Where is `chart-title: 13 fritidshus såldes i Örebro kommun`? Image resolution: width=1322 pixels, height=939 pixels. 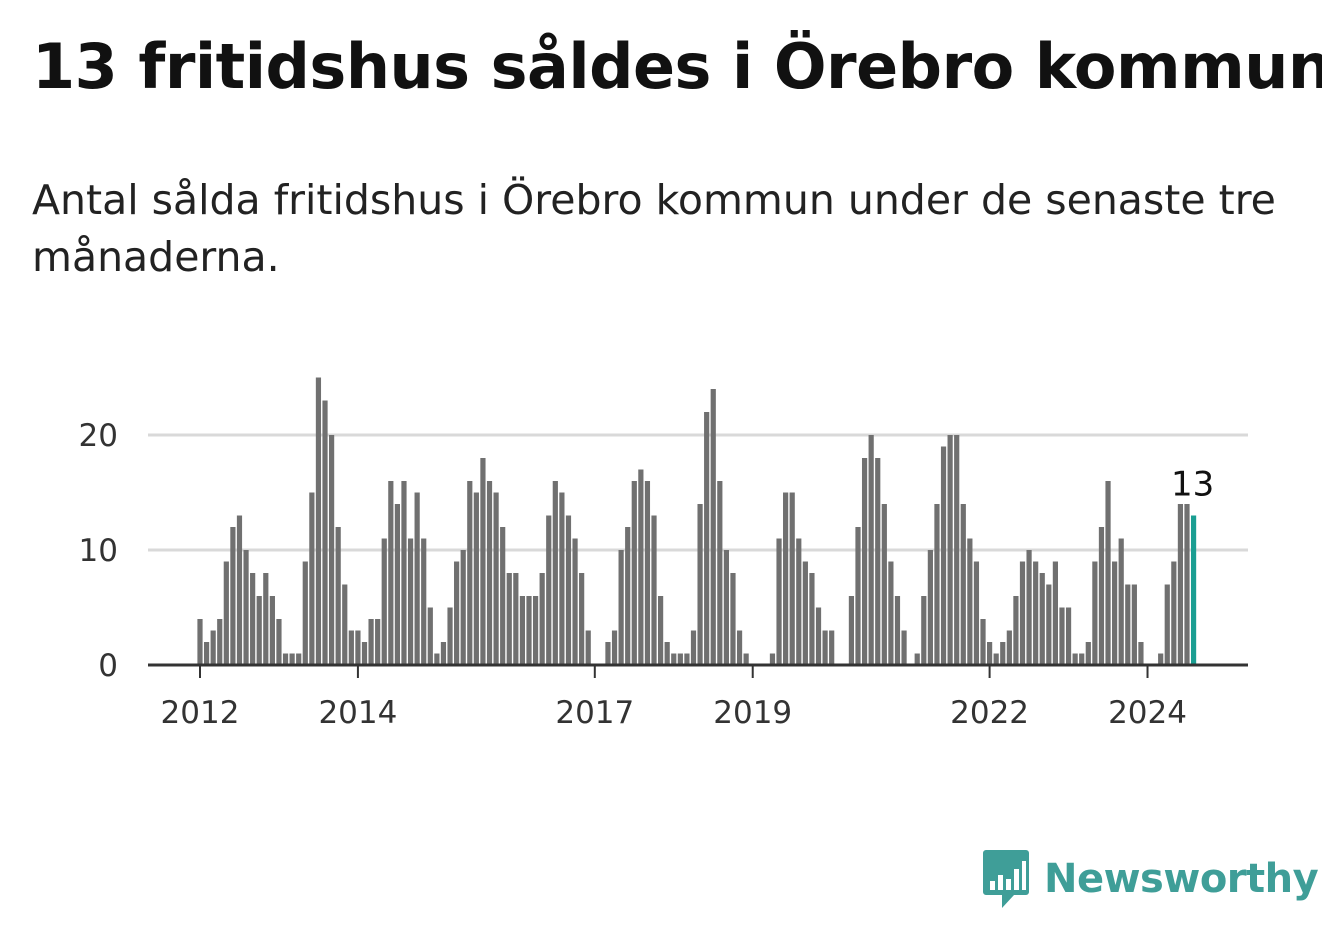
chart-title: 13 fritidshus såldes i Örebro kommun is located at coordinates (677, 66).